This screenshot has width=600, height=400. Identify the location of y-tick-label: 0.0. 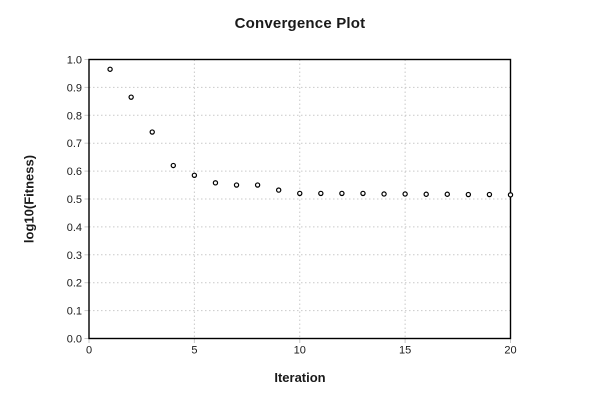
(74, 340).